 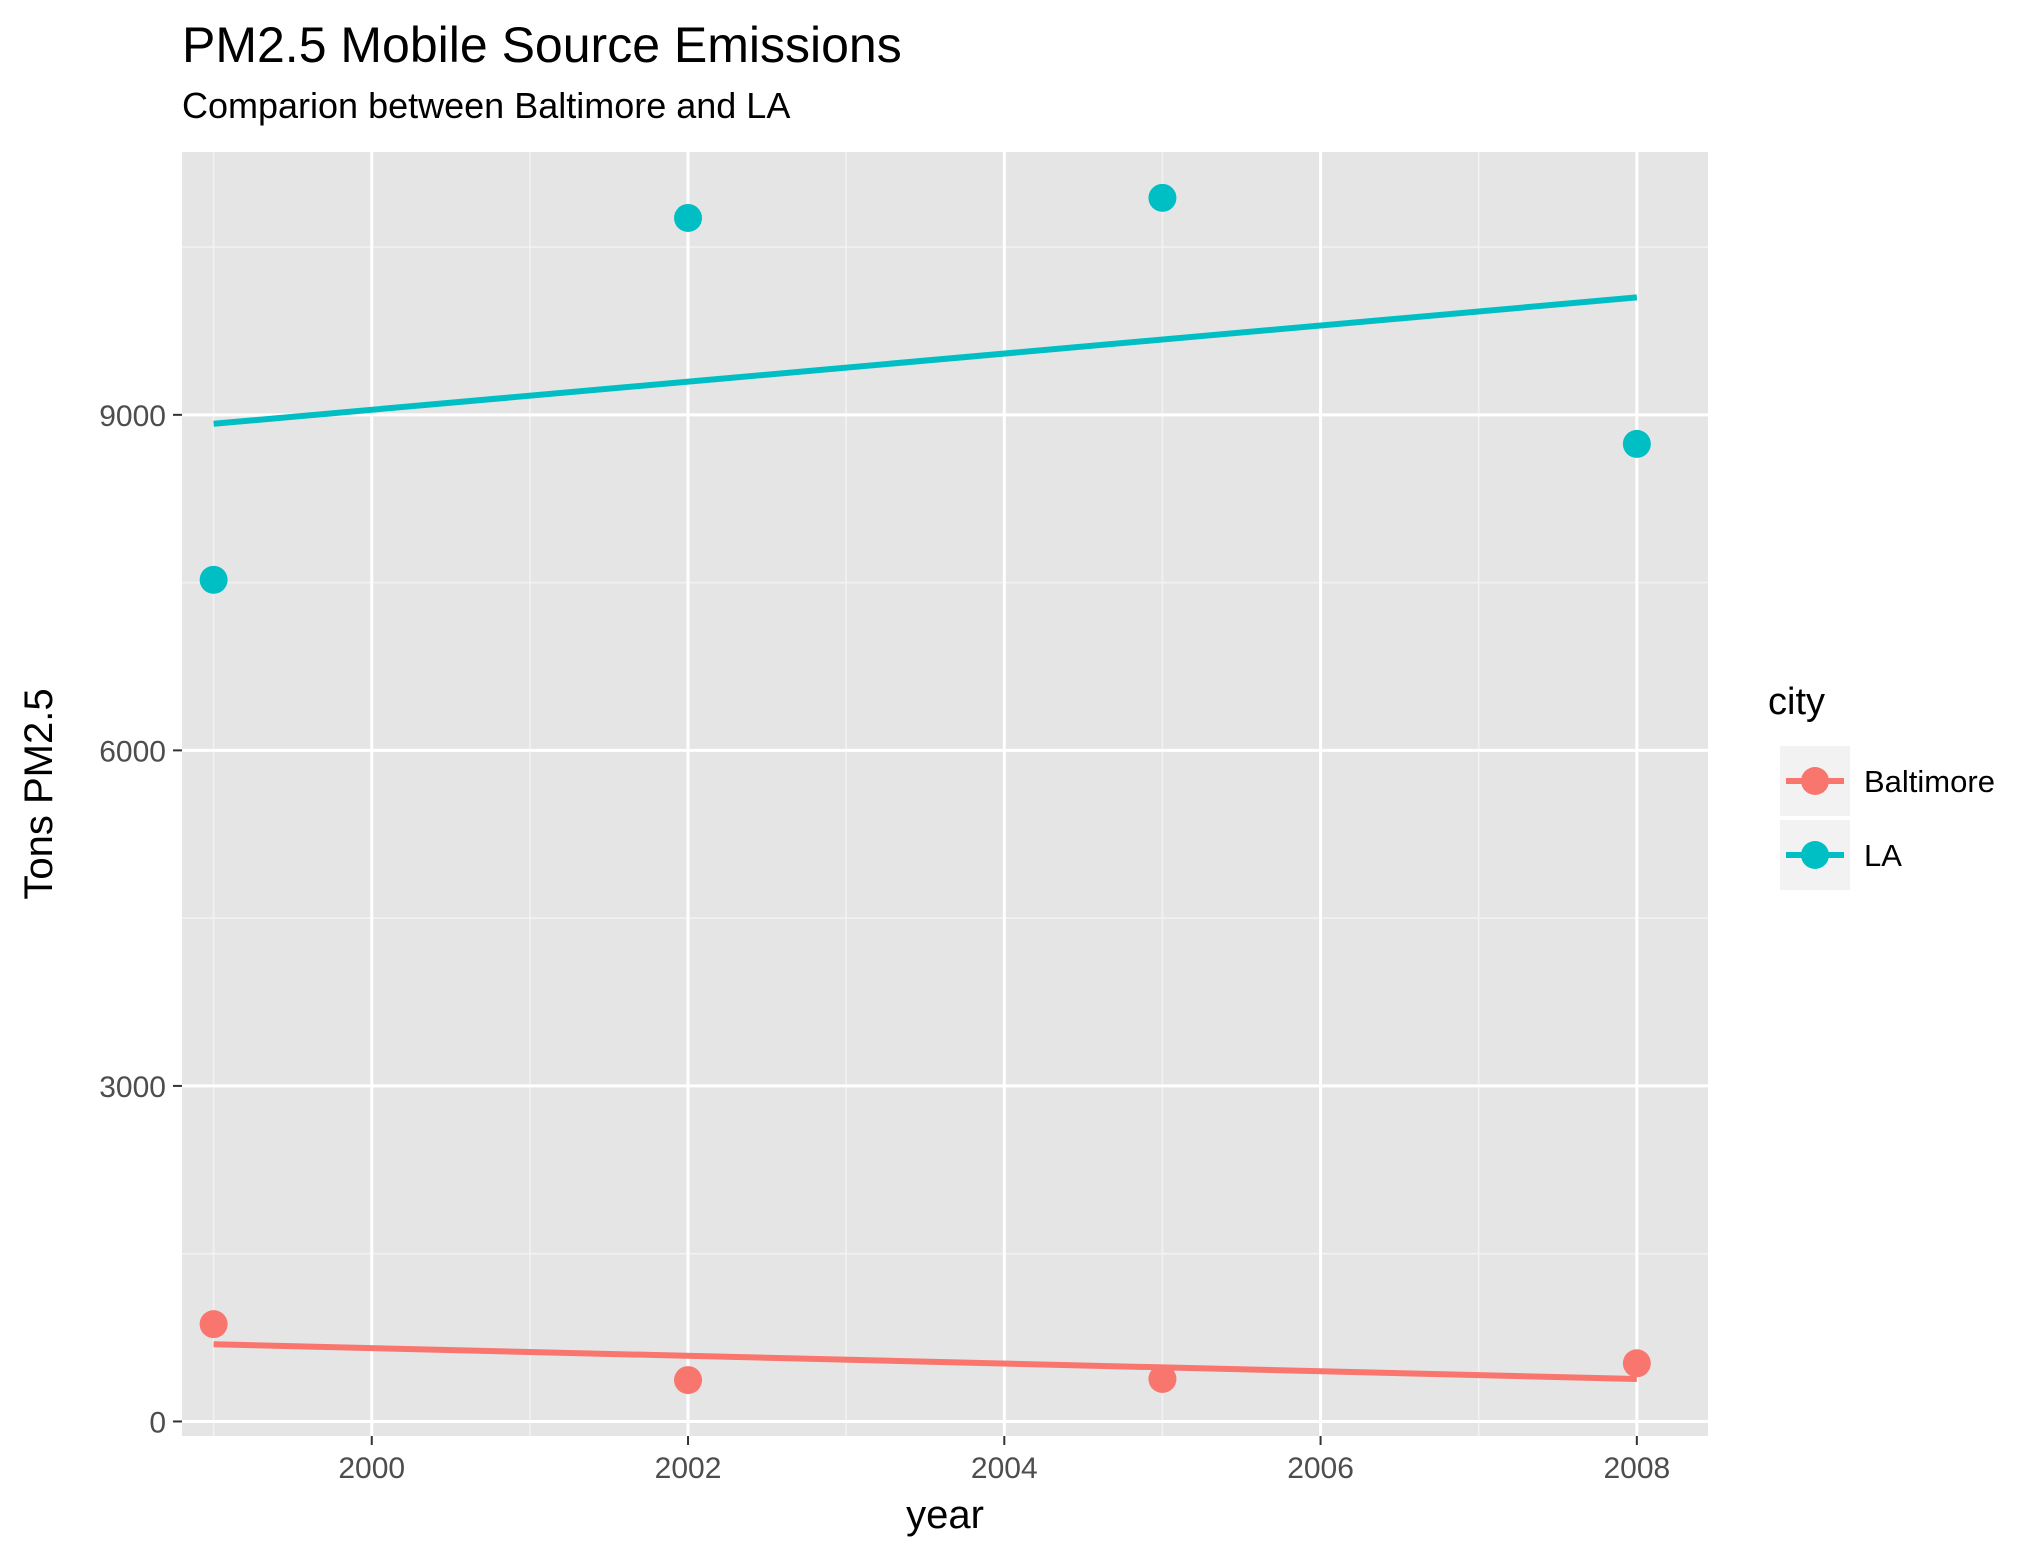 What do you see at coordinates (542, 45) in the screenshot?
I see `chart-title: PM2.5 Mobile Source Emissions` at bounding box center [542, 45].